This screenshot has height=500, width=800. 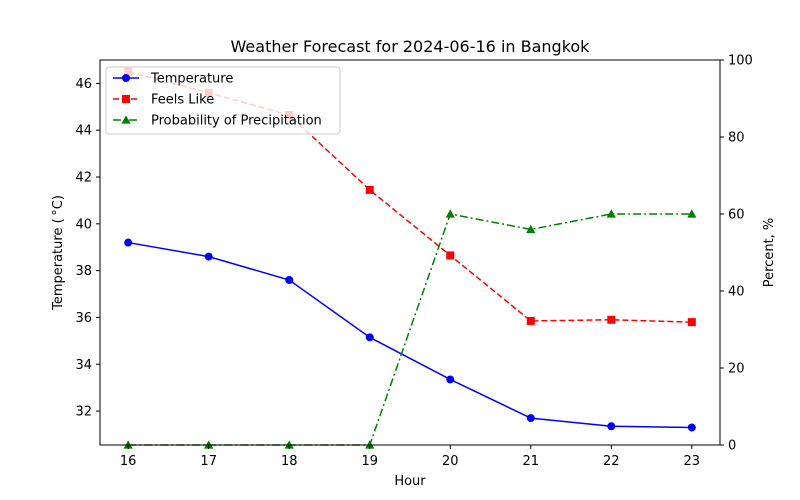 What do you see at coordinates (83, 318) in the screenshot?
I see `y-left-tick-label: 36` at bounding box center [83, 318].